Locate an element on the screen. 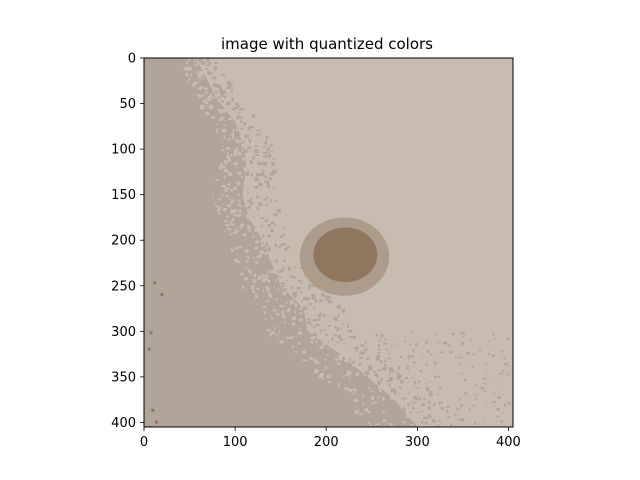 This screenshot has width=640, height=480. y-tick-label: 300 is located at coordinates (123, 332).